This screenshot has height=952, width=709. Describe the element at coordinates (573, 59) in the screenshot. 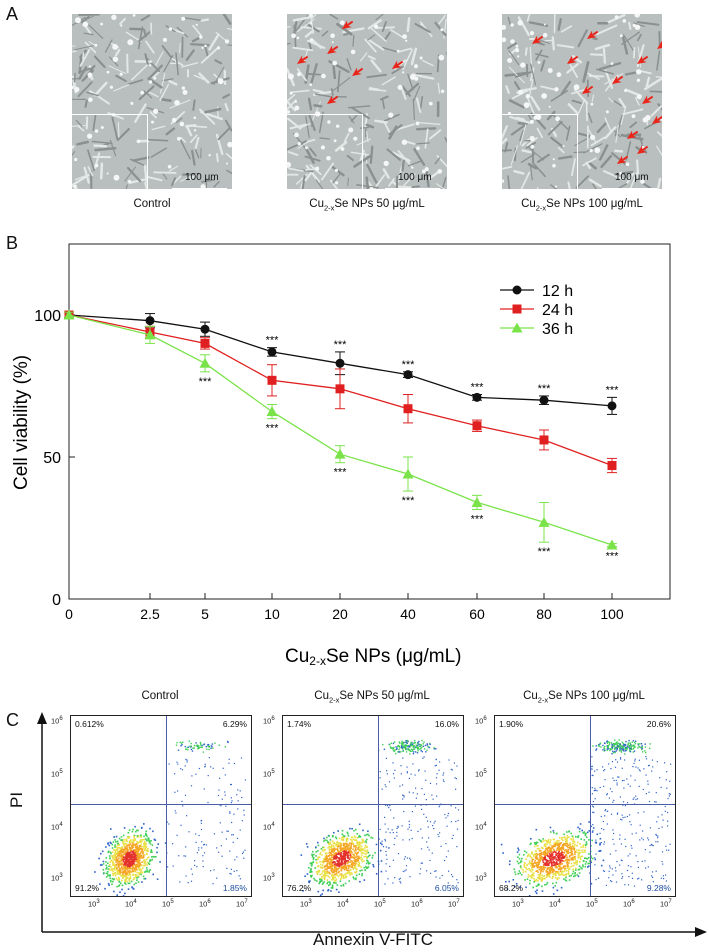

I see `red-arrow-icon` at that location.